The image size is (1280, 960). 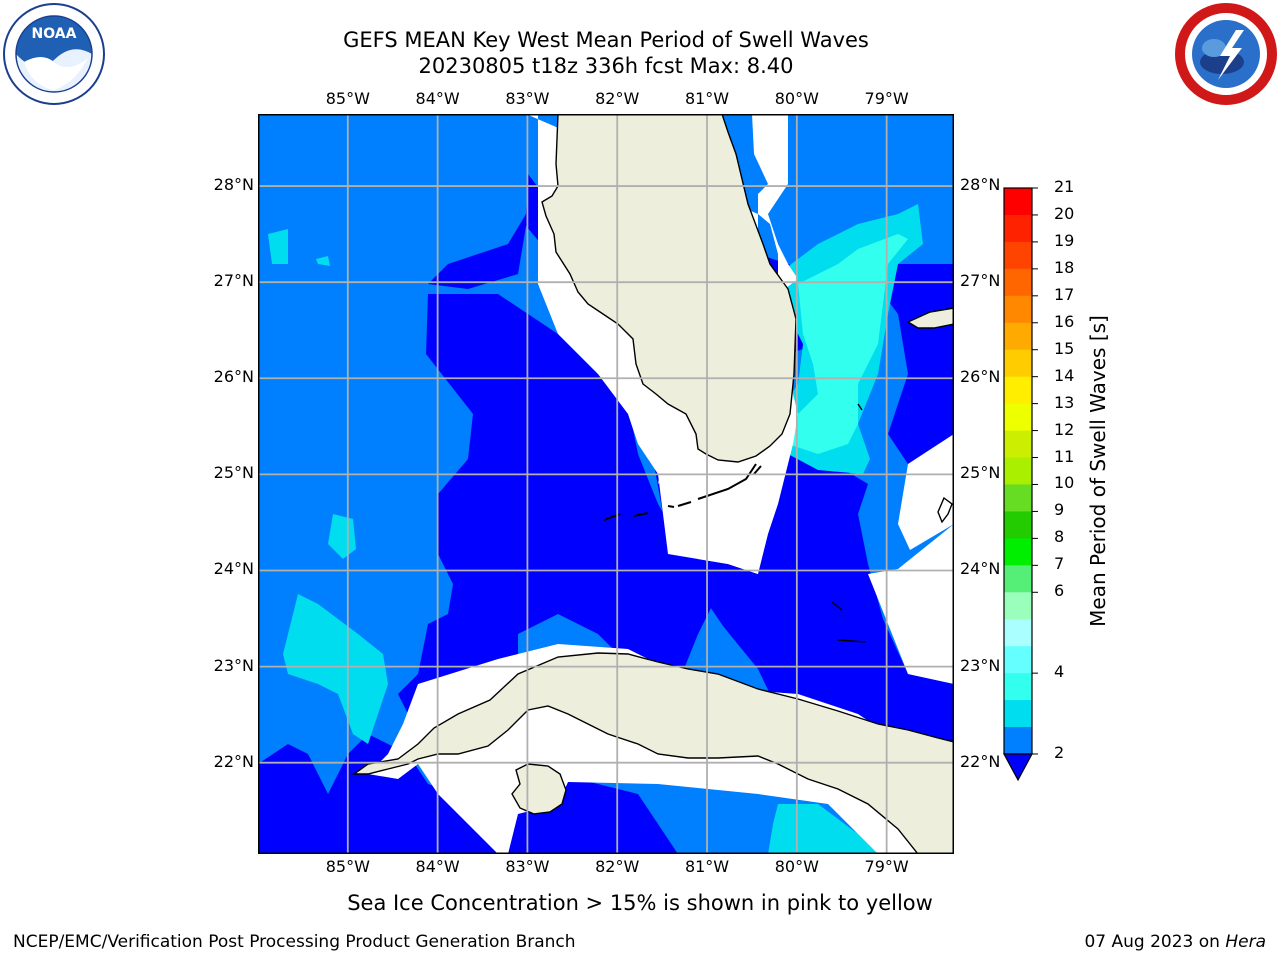 I want to click on lat-label-right: 23°N, so click(x=980, y=665).